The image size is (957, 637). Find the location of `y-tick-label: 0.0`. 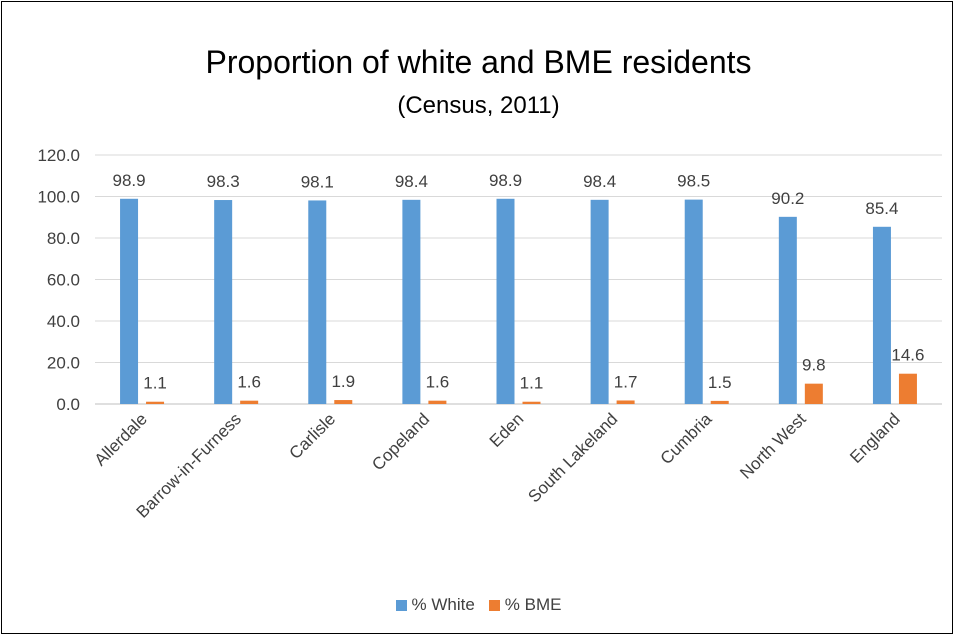

y-tick-label: 0.0 is located at coordinates (68, 404).